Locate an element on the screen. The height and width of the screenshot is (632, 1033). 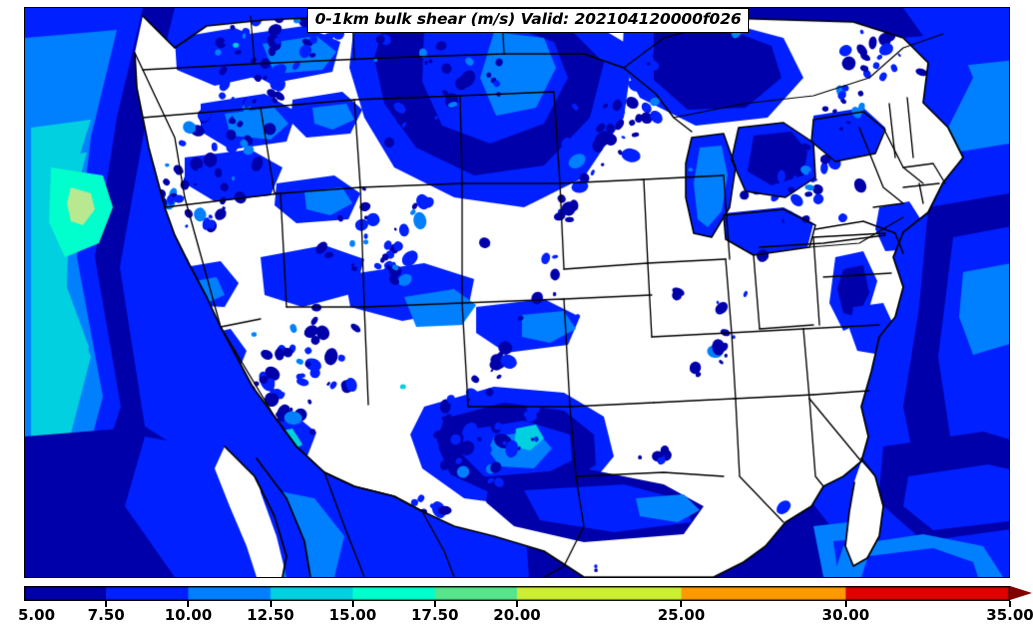
colorbar-tick-label: 10.00 is located at coordinates (188, 615).